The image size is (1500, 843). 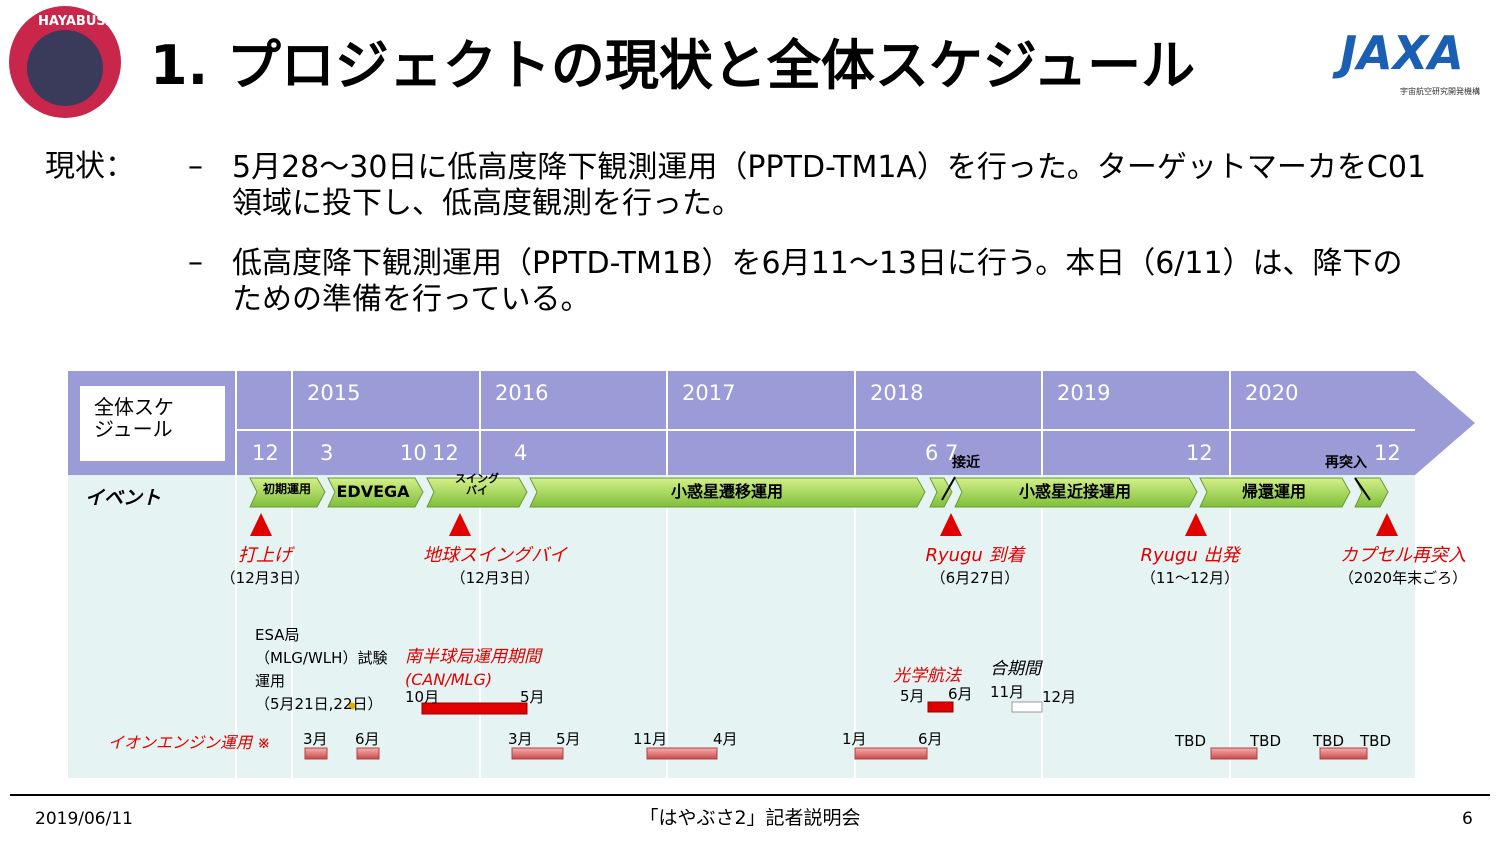 I want to click on period-sub: (CAN/MLG), so click(x=449, y=679).